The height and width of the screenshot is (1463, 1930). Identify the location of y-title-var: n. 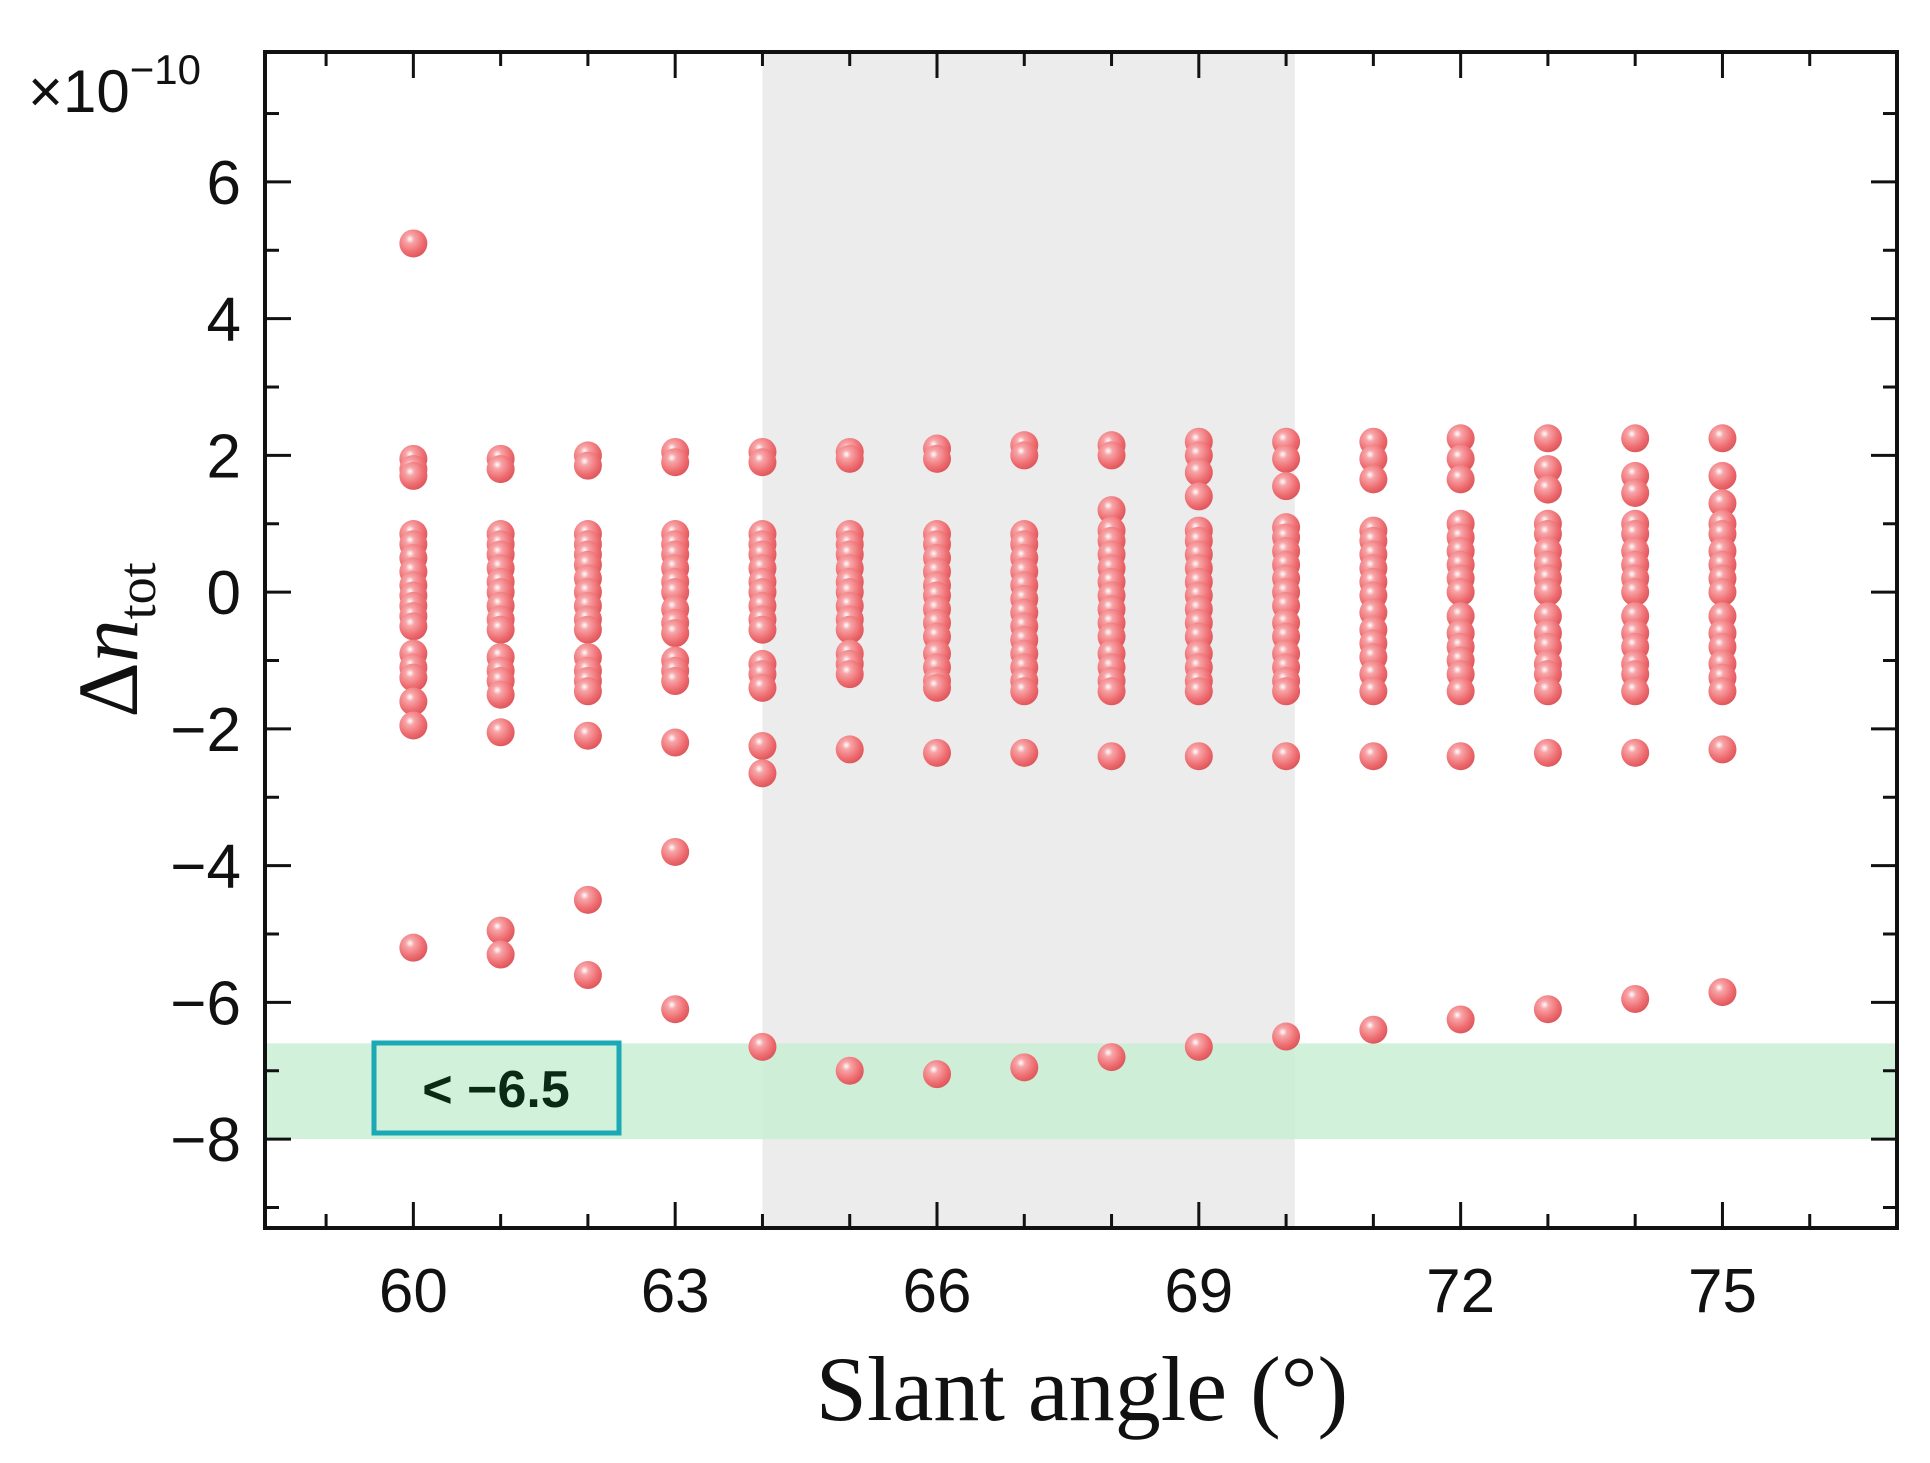
(108, 640).